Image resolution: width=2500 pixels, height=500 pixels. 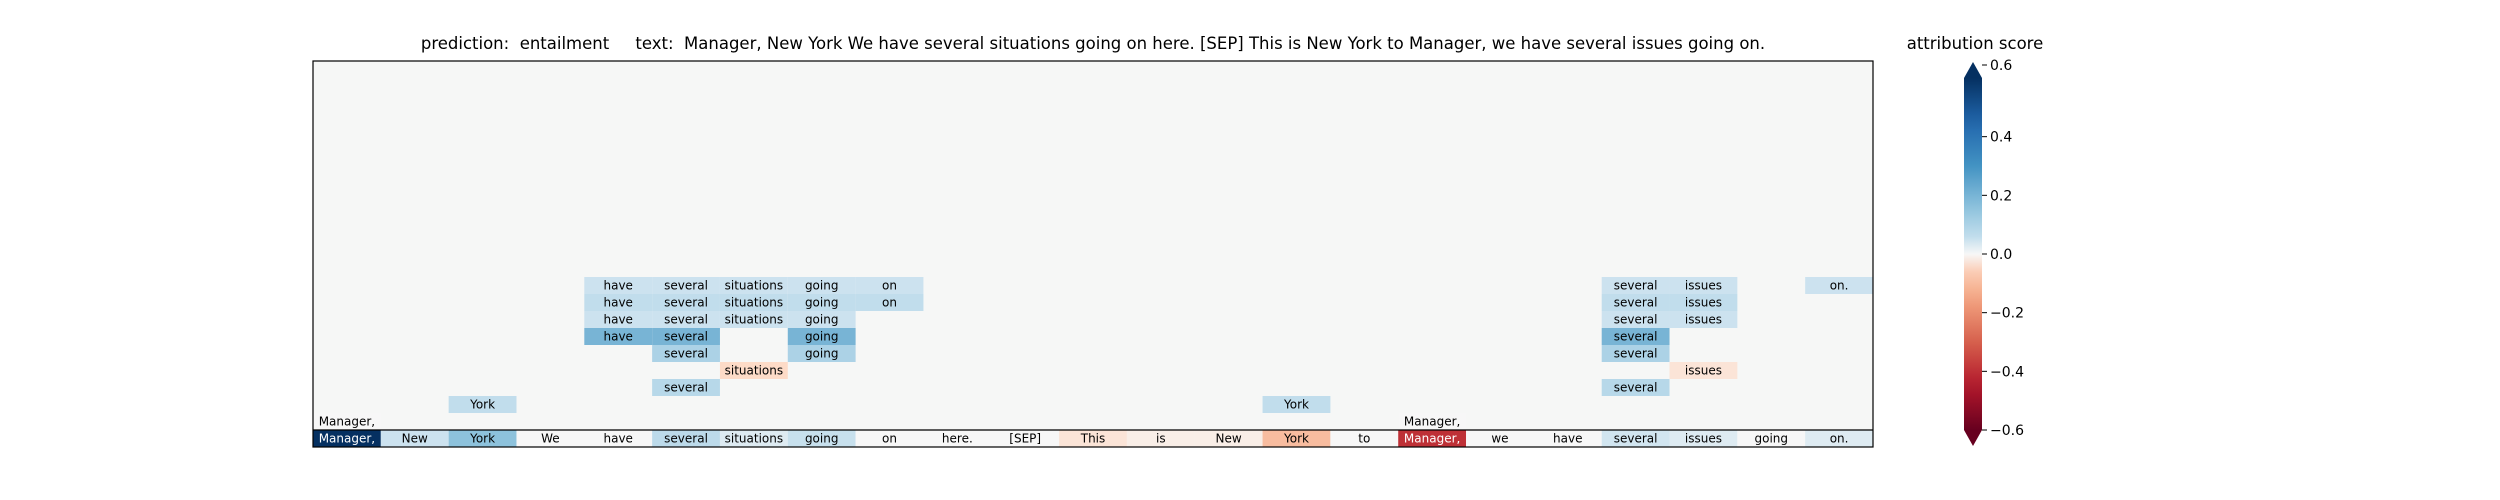 I want to click on layer-5-label: several, so click(x=1636, y=354).